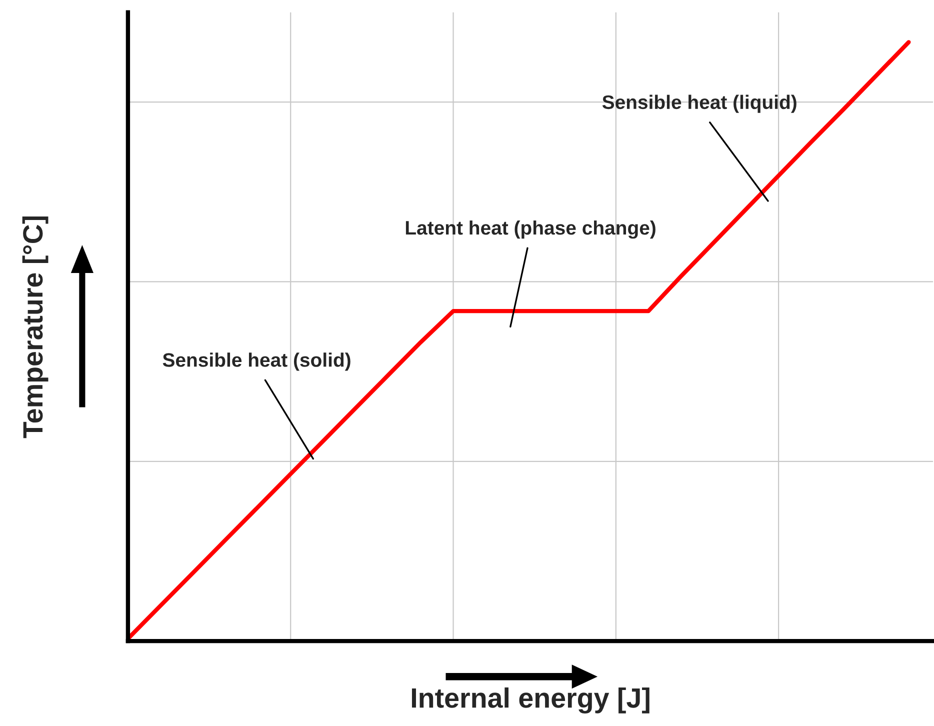 The image size is (934, 726). What do you see at coordinates (35, 327) in the screenshot?
I see `y-axis-title: Temperature [°C]` at bounding box center [35, 327].